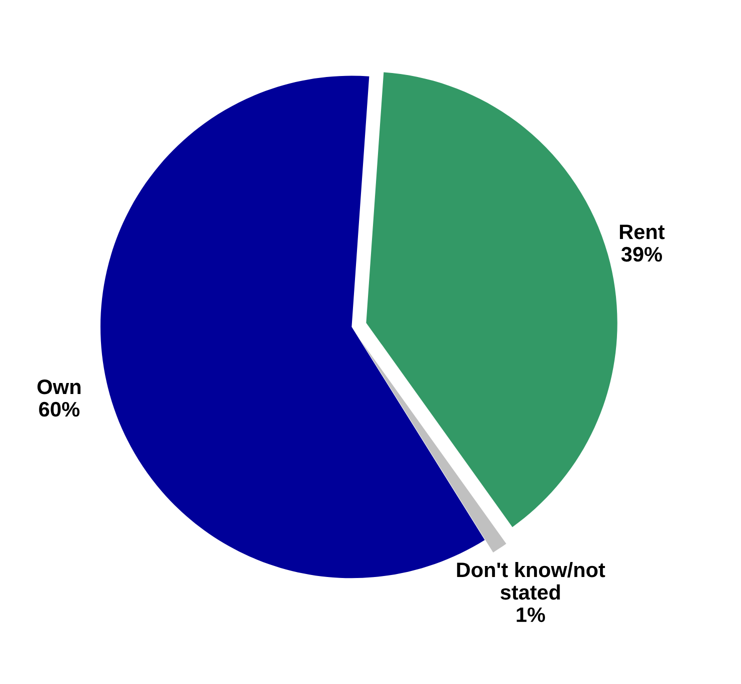 The height and width of the screenshot is (684, 741). Describe the element at coordinates (531, 614) in the screenshot. I see `data-label: 1%` at that location.